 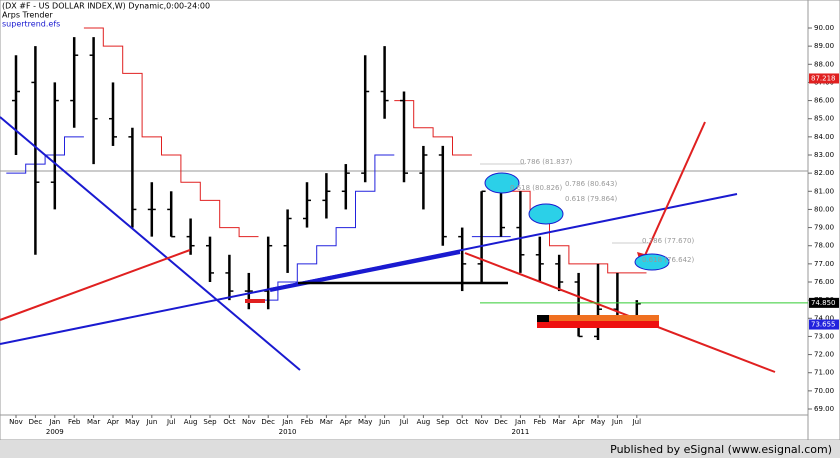 I want to click on price-marker-label: 74.850, so click(x=823, y=303).